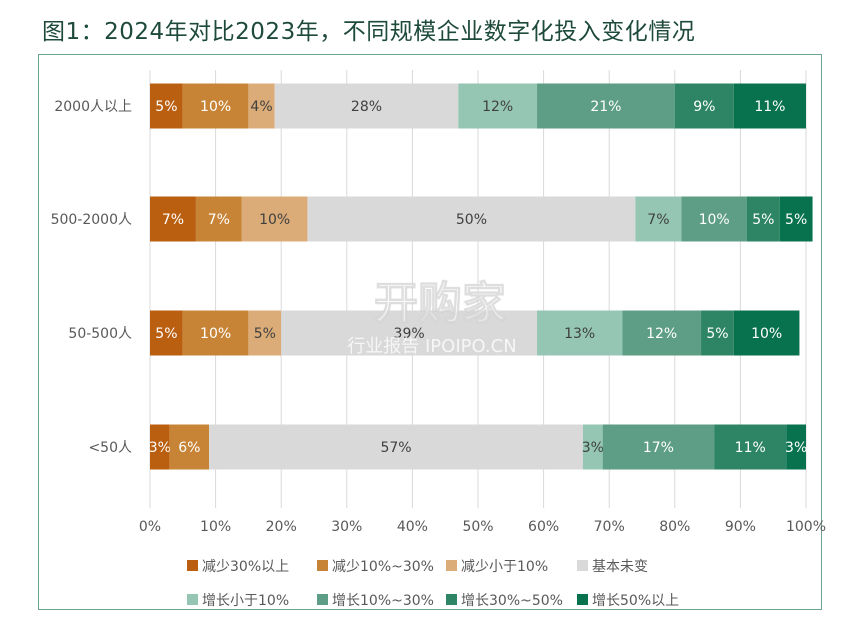 This screenshot has height=622, width=867. What do you see at coordinates (609, 527) in the screenshot?
I see `x-tick-label: 70%` at bounding box center [609, 527].